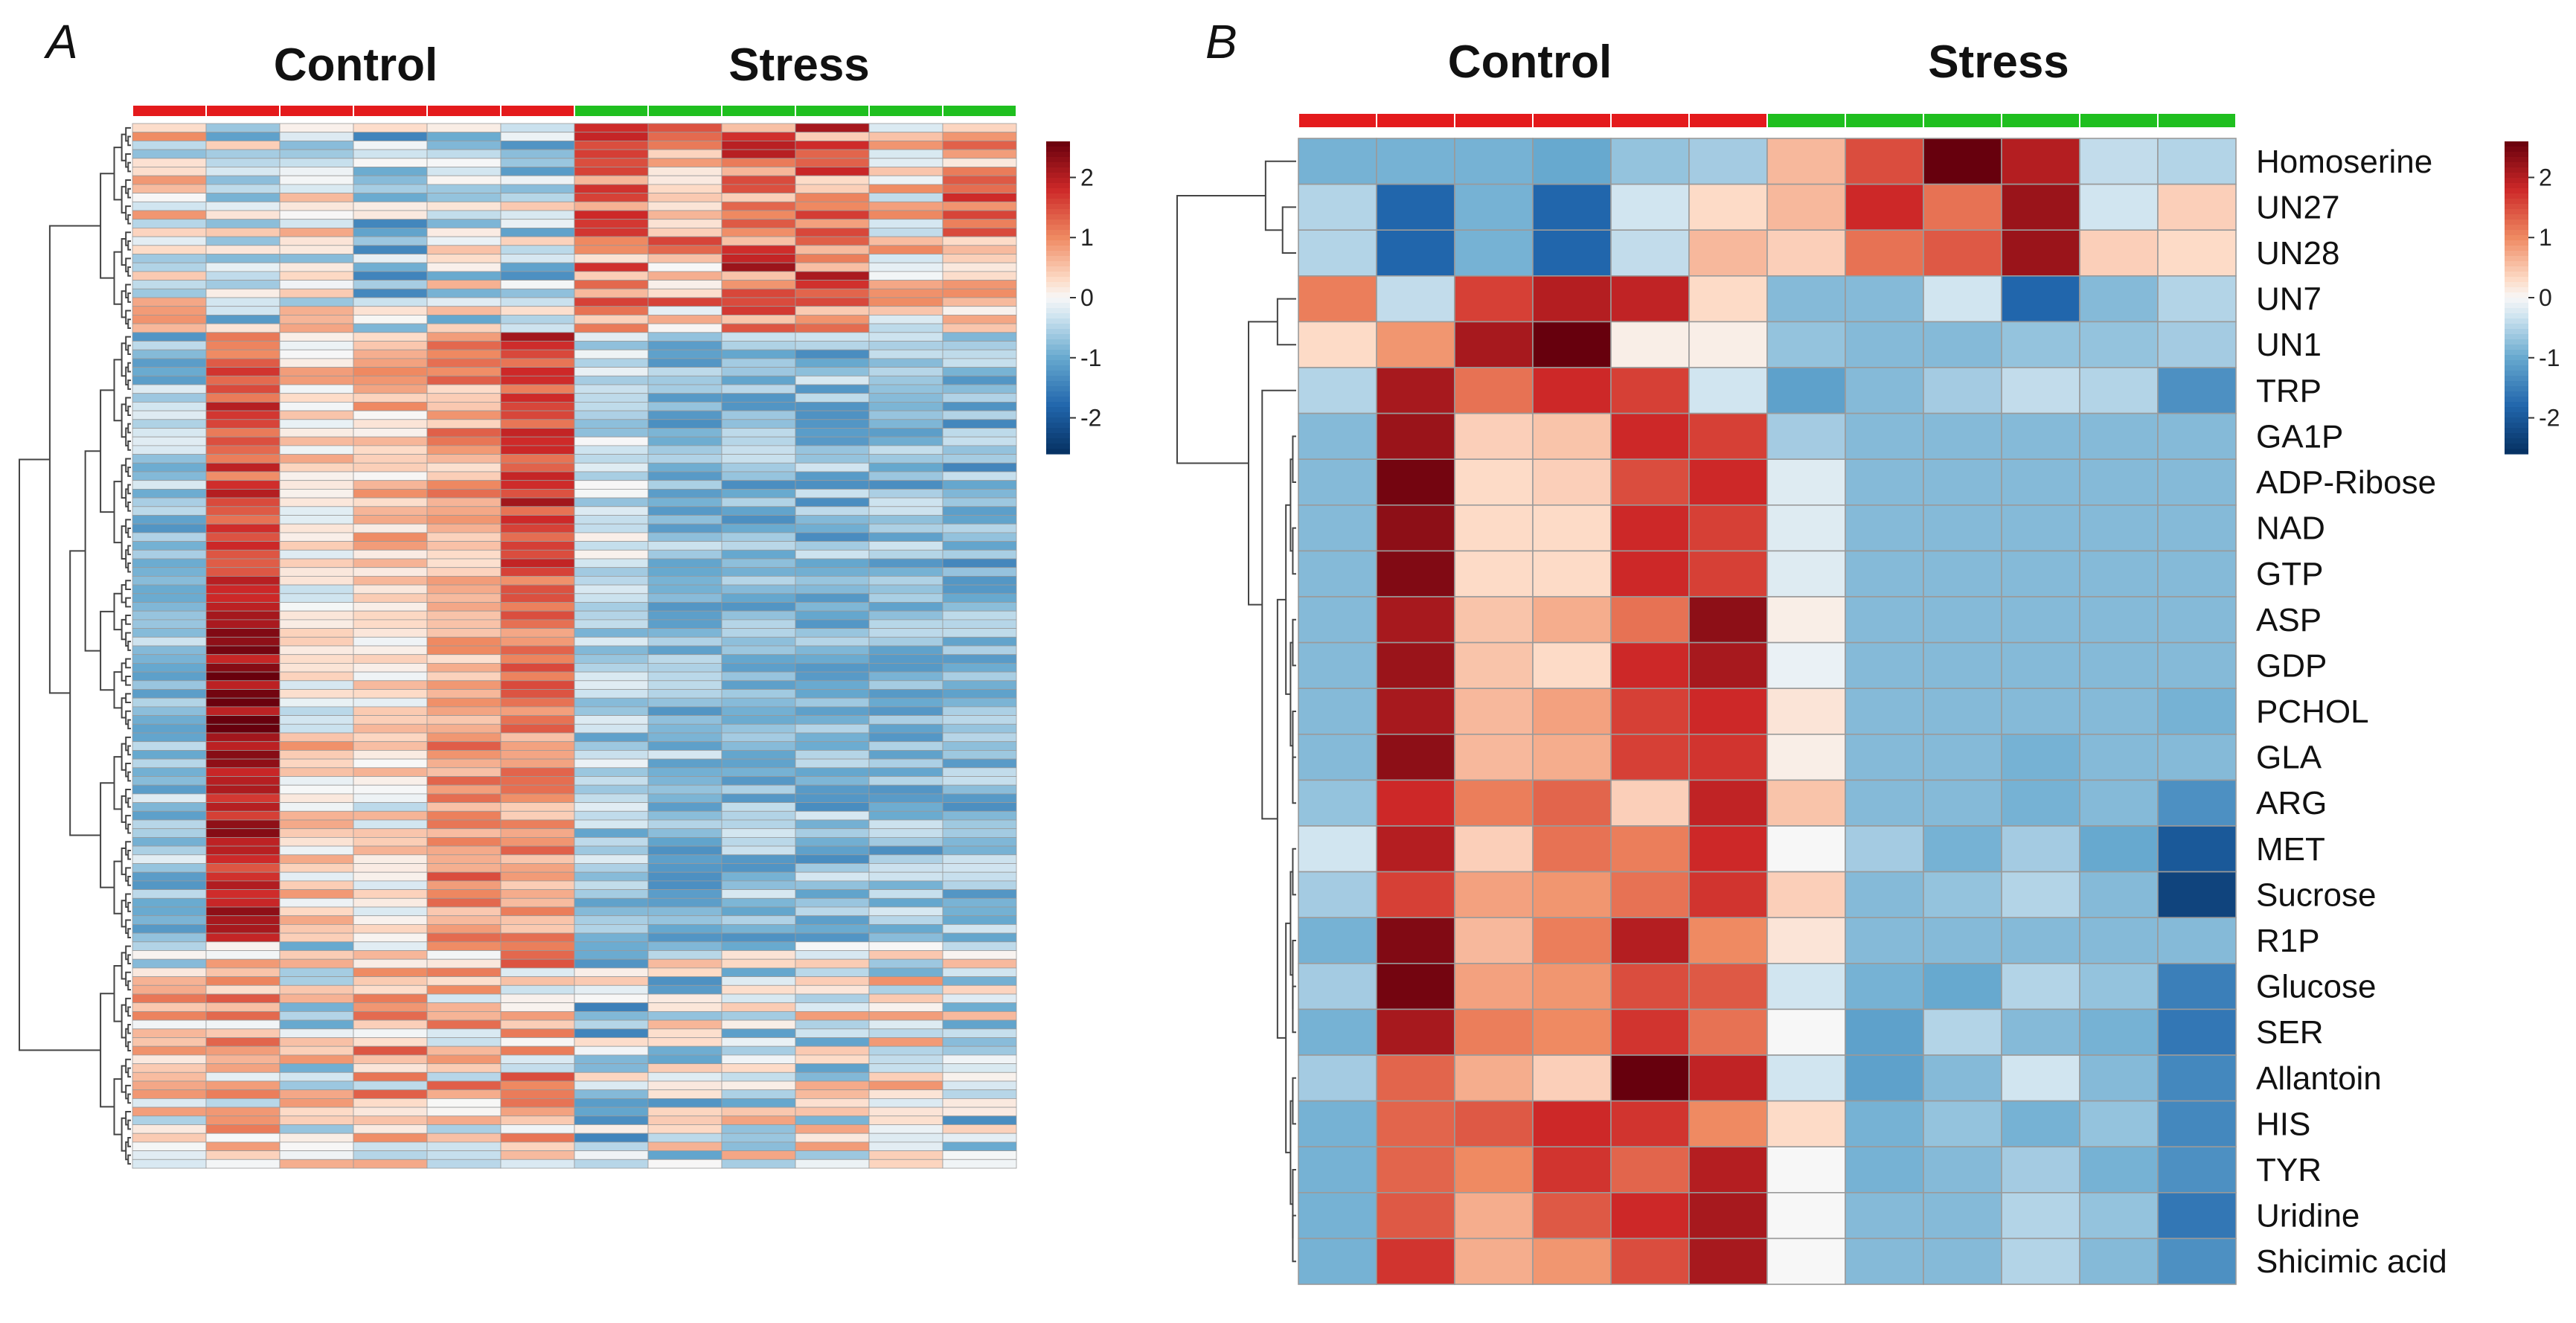  I want to click on row-label: MET, so click(2290, 849).